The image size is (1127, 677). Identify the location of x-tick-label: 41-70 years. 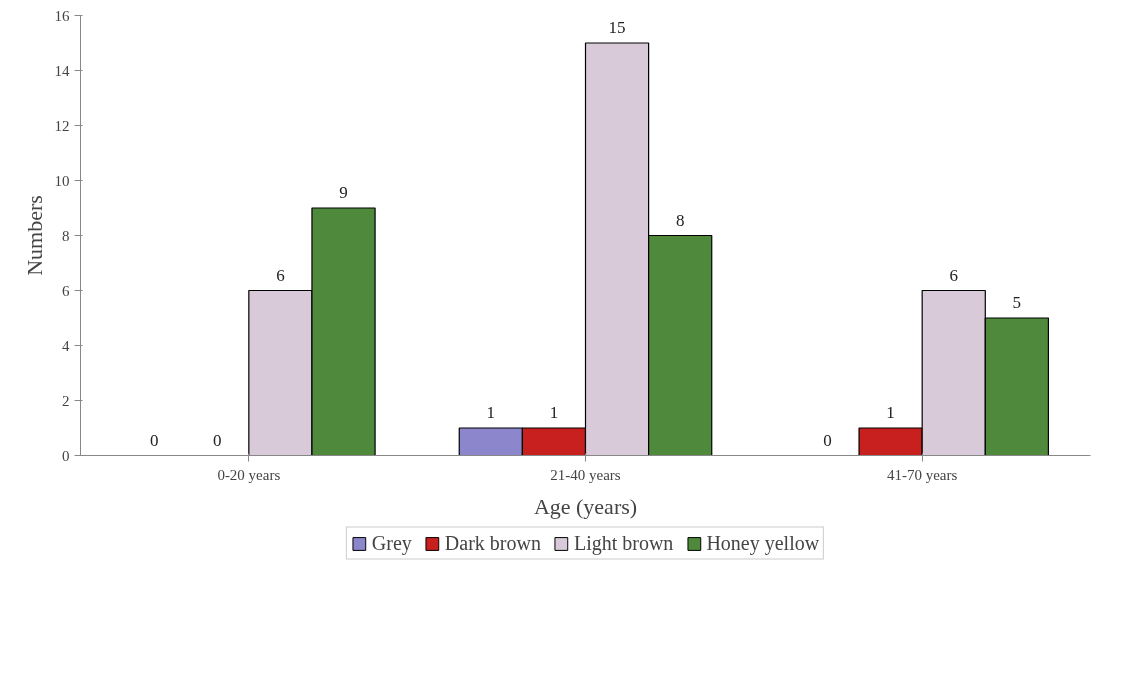
(922, 474).